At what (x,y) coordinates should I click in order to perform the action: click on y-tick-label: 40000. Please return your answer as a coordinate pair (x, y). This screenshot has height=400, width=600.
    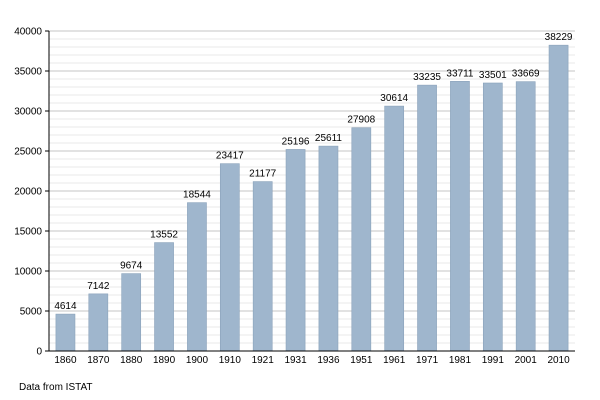
    Looking at the image, I should click on (28, 32).